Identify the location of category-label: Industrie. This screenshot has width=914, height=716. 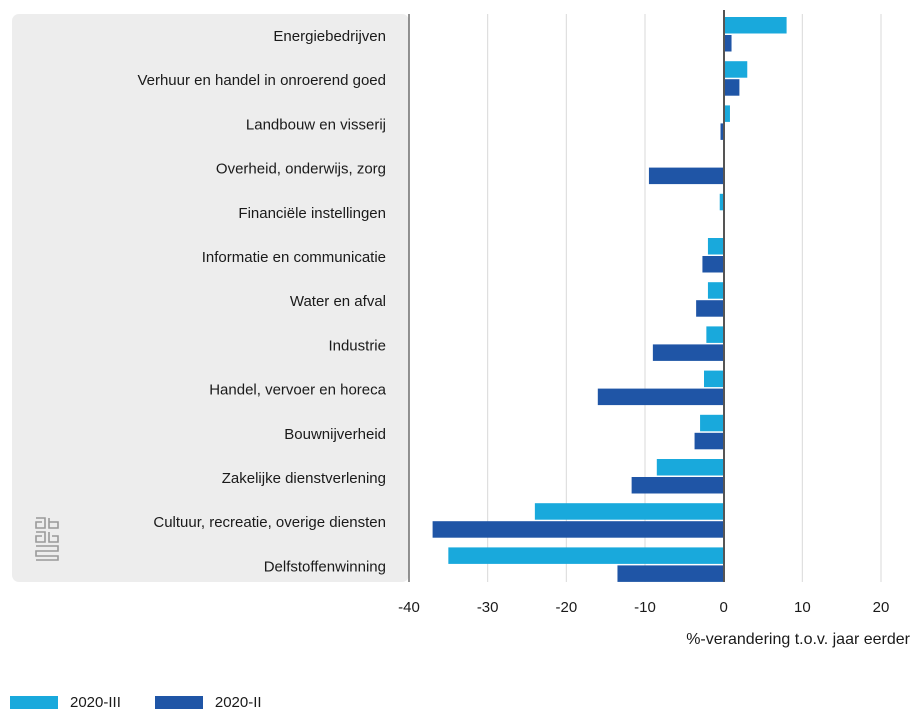
(357, 345).